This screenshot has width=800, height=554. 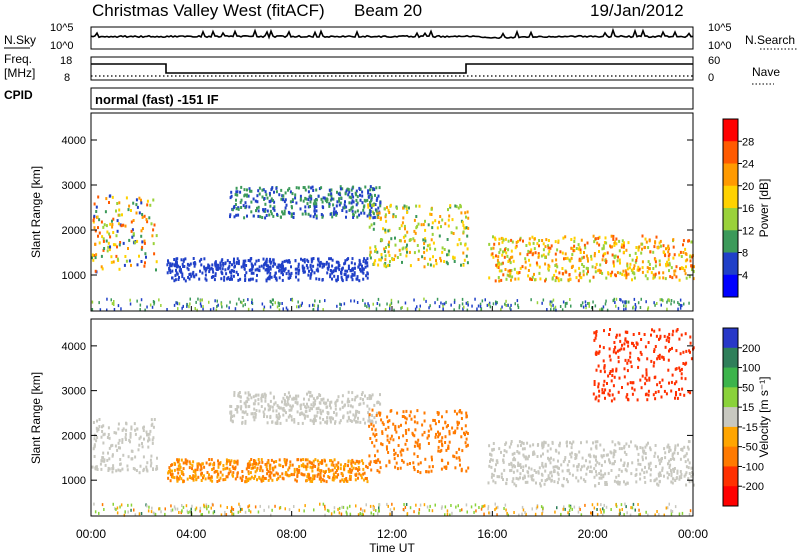 I want to click on cpid-value: normal (fast) -151 IF, so click(x=157, y=99).